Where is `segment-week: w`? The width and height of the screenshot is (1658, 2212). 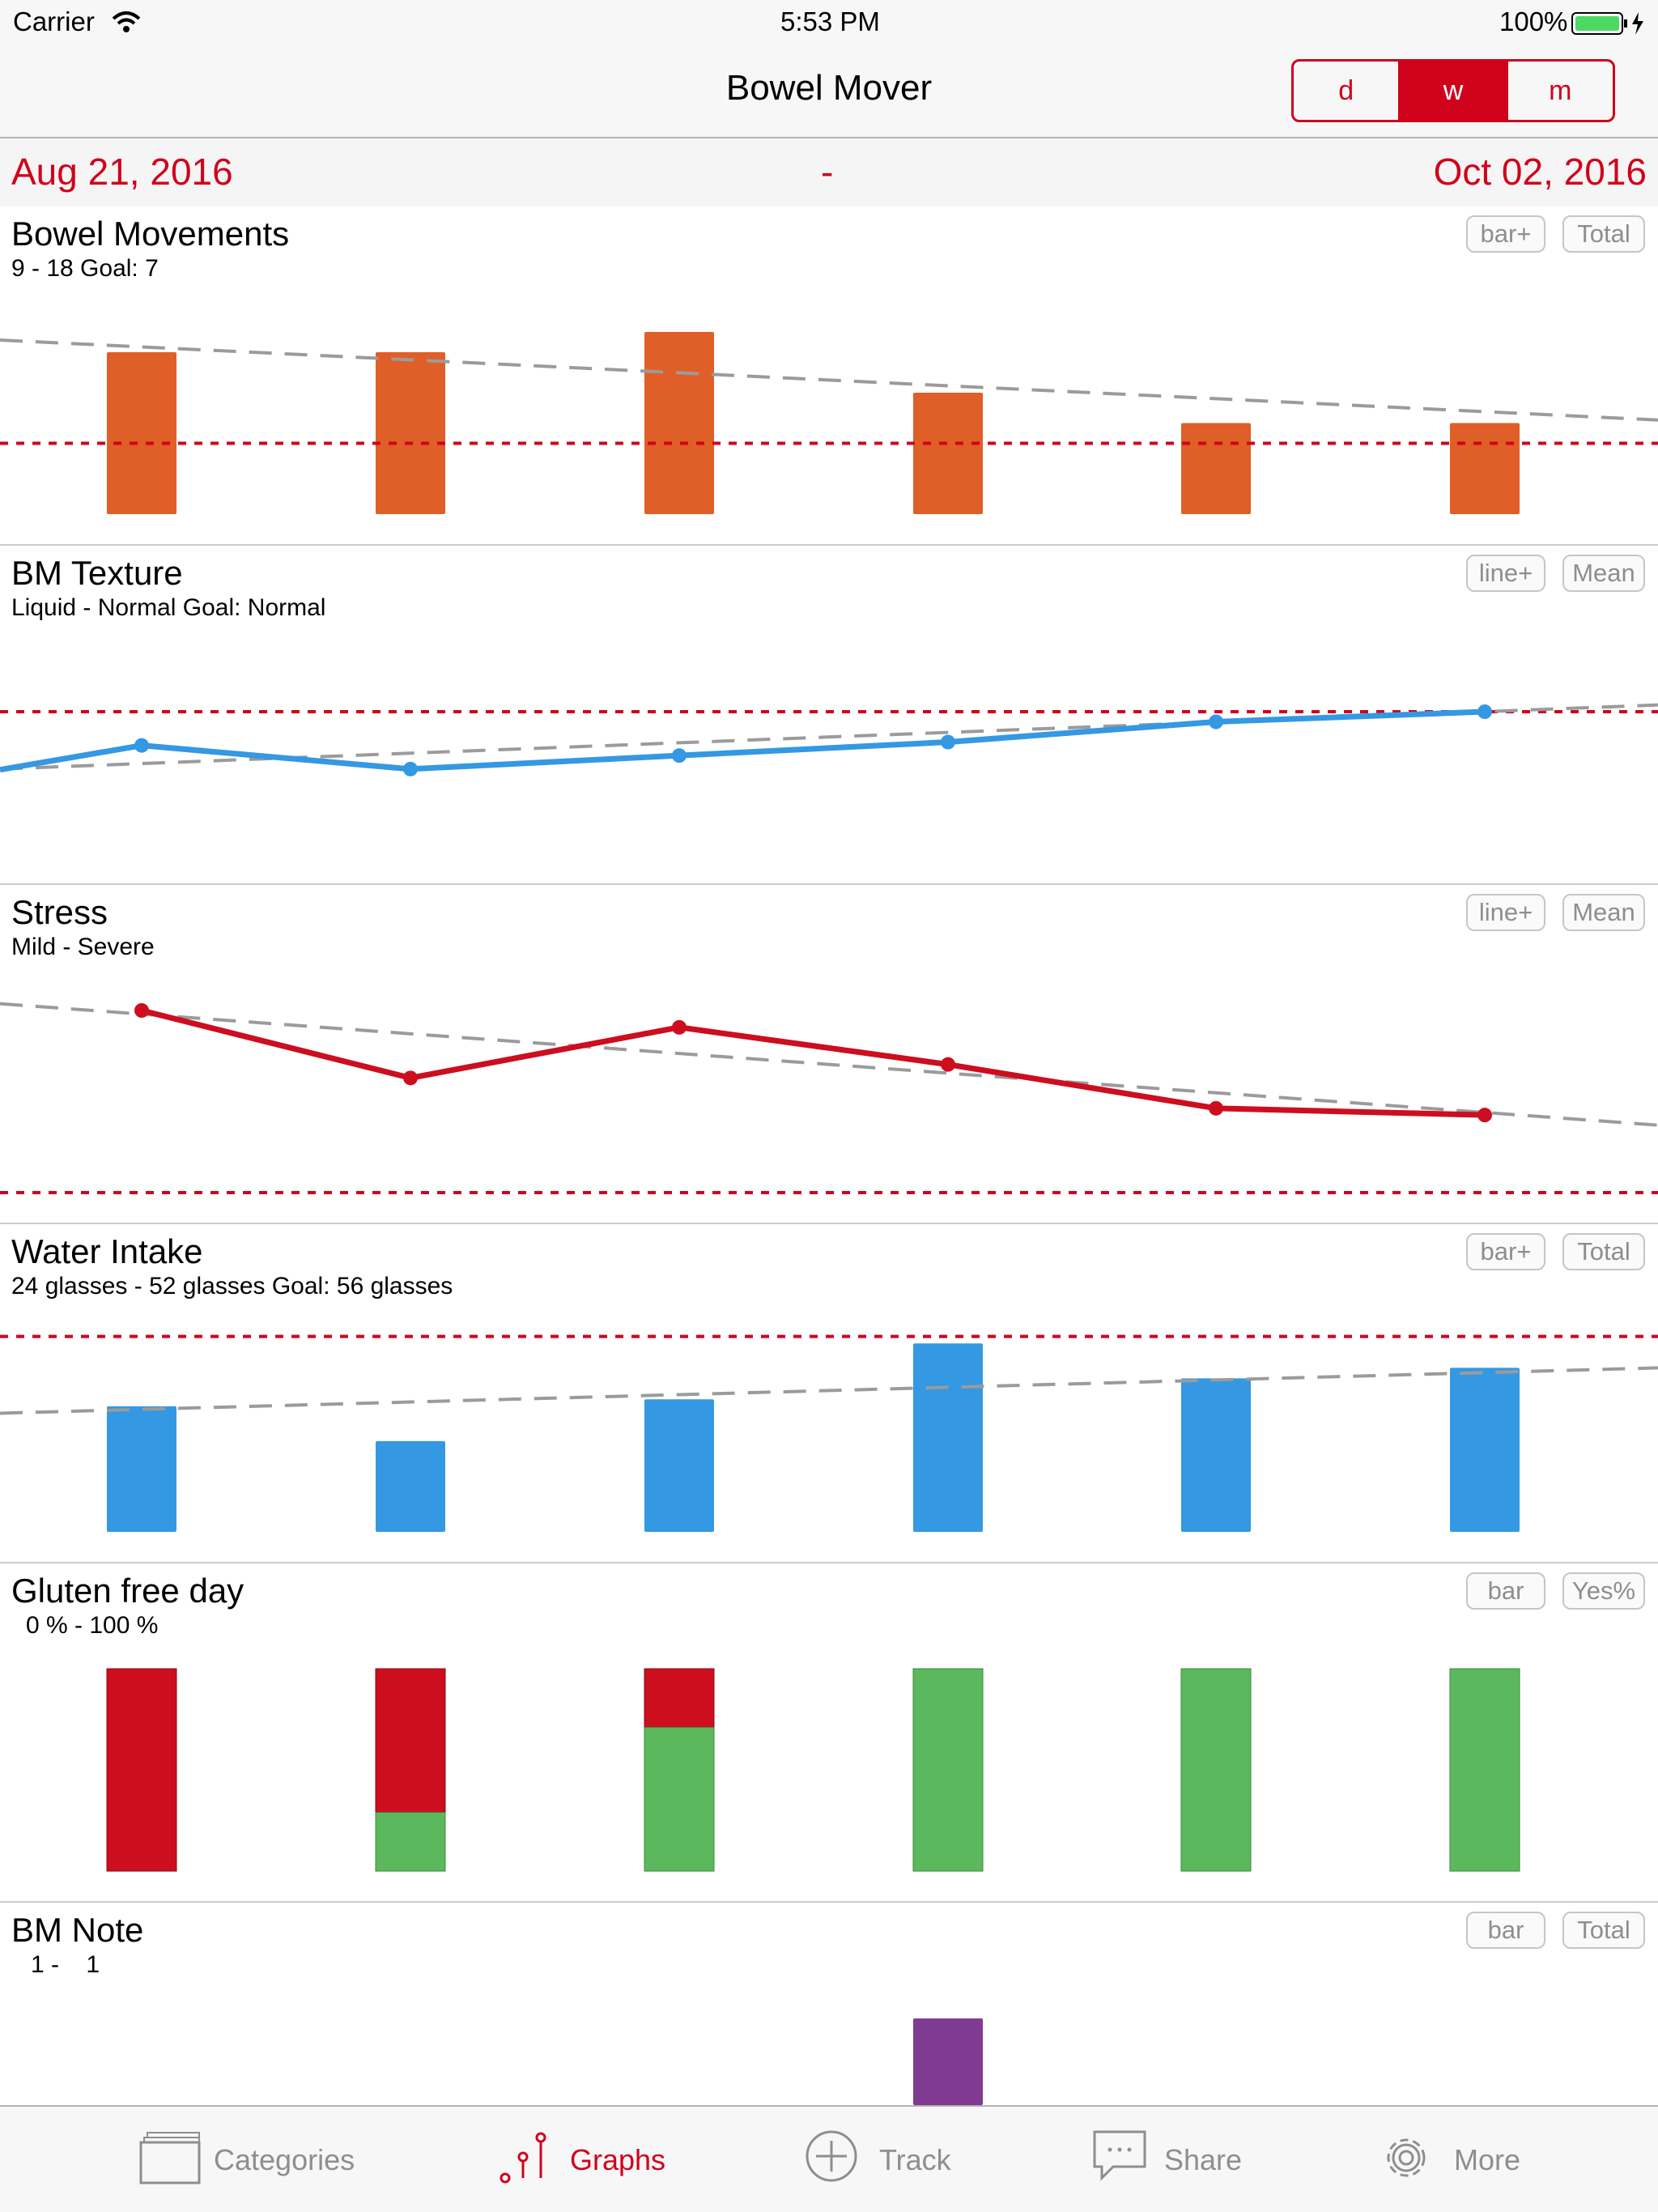
segment-week: w is located at coordinates (1454, 91).